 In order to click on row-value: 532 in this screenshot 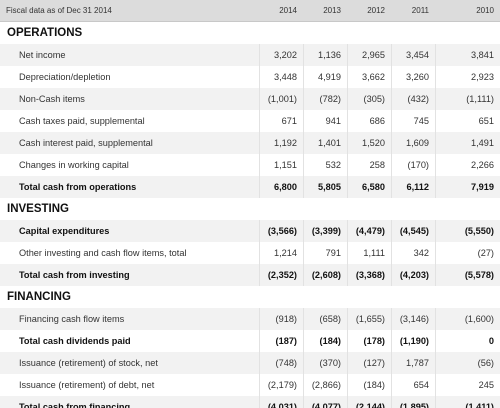, I will do `click(325, 165)`.